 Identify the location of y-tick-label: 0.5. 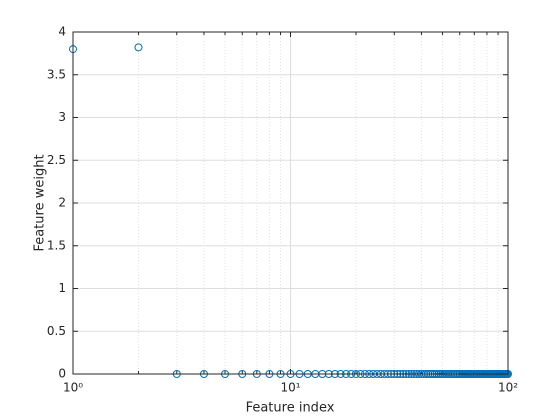
(56, 331).